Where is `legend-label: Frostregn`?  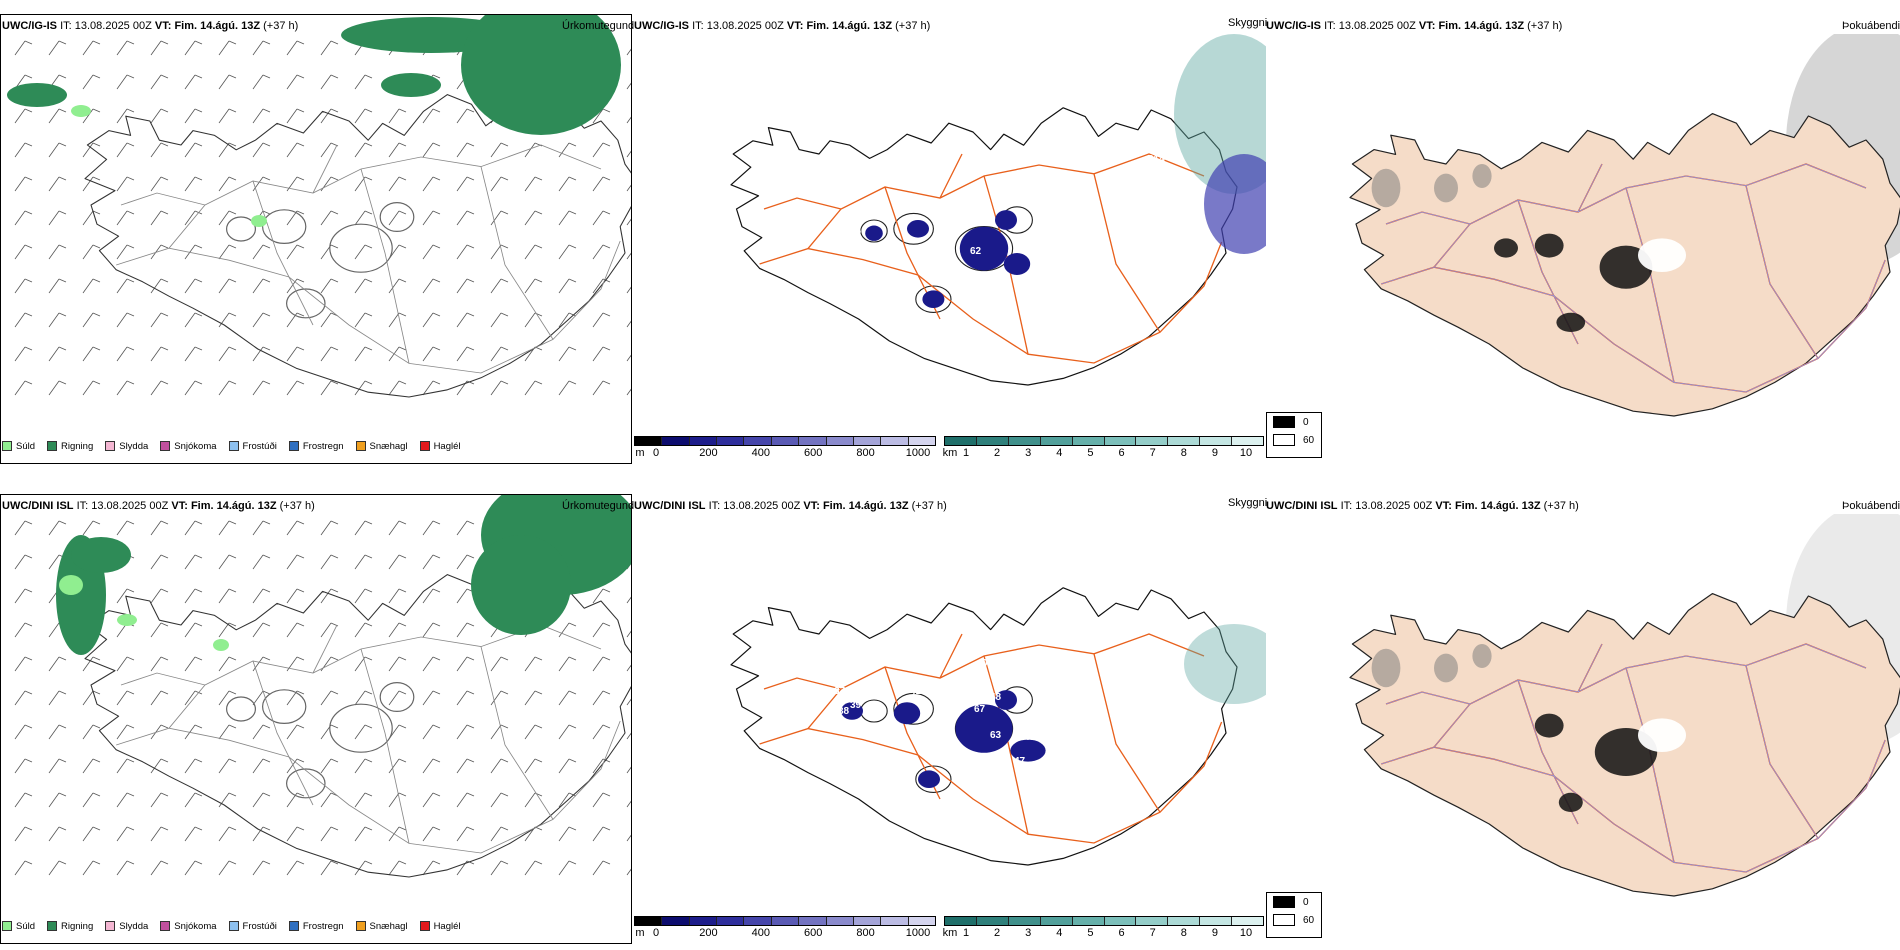 legend-label: Frostregn is located at coordinates (323, 446).